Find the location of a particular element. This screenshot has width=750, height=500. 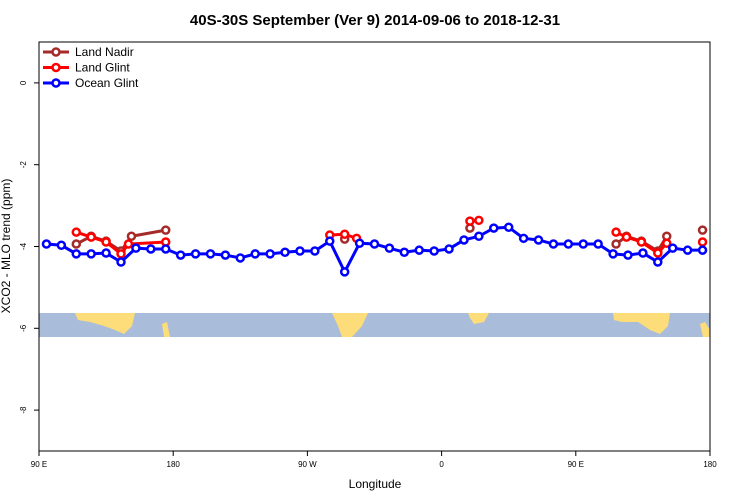

legend-label: Ocean Glint is located at coordinates (107, 83).